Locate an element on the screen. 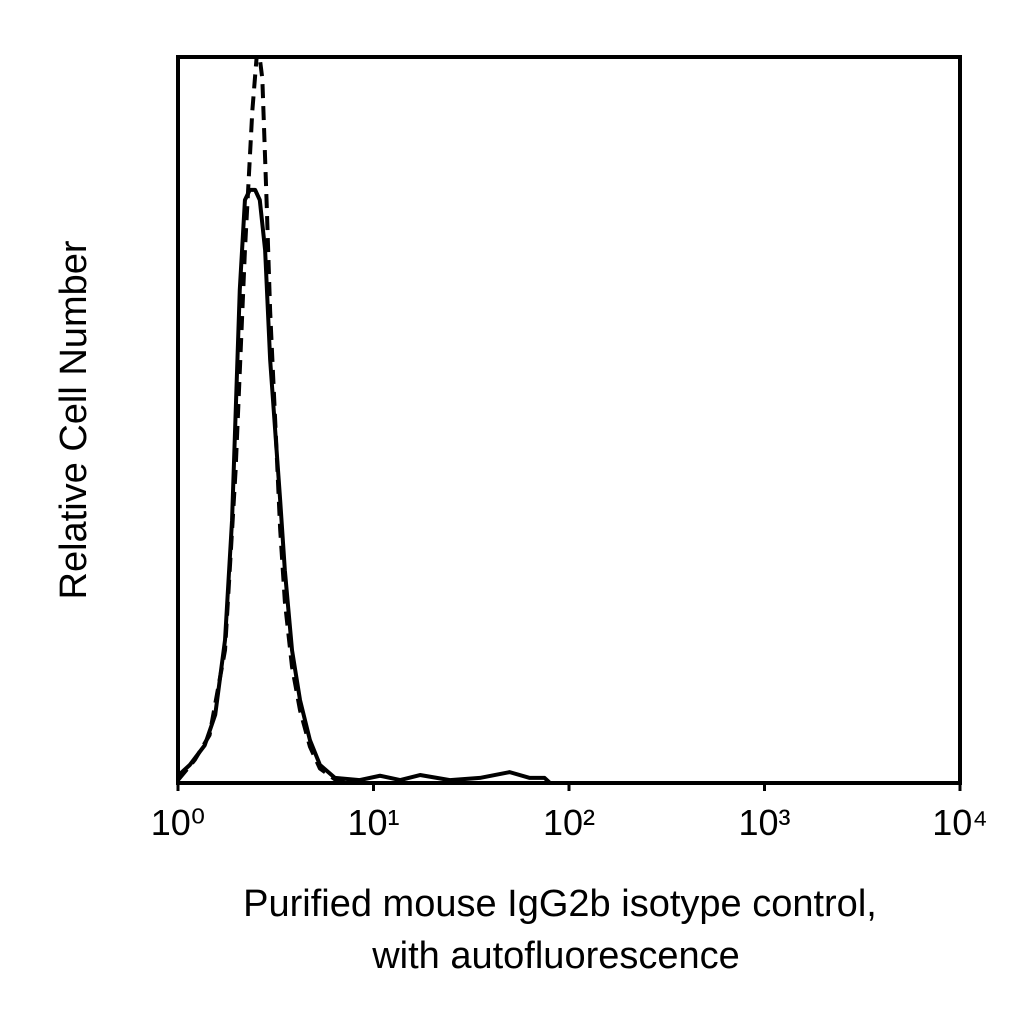 The image size is (1024, 1029). series is located at coordinates (266, 420).